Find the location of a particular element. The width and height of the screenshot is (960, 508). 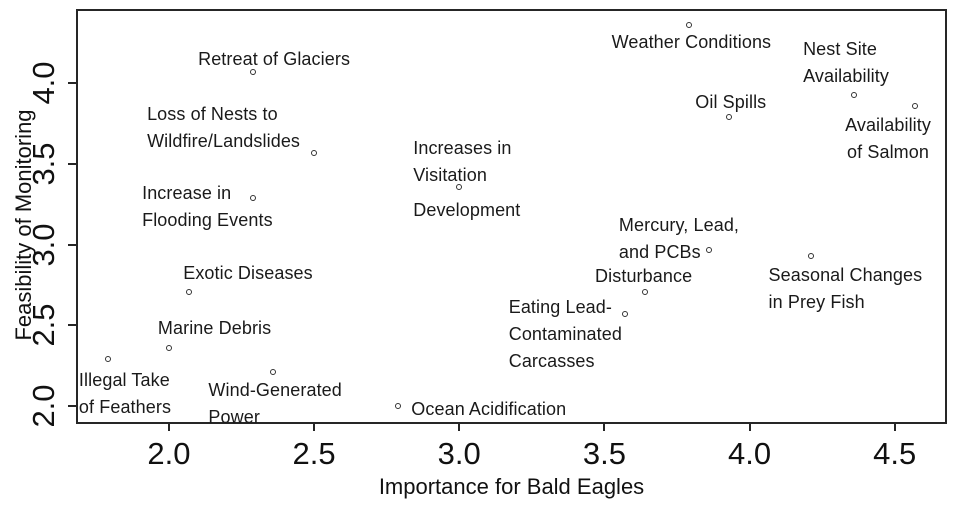

point-increase-in-flooding-events is located at coordinates (253, 197).